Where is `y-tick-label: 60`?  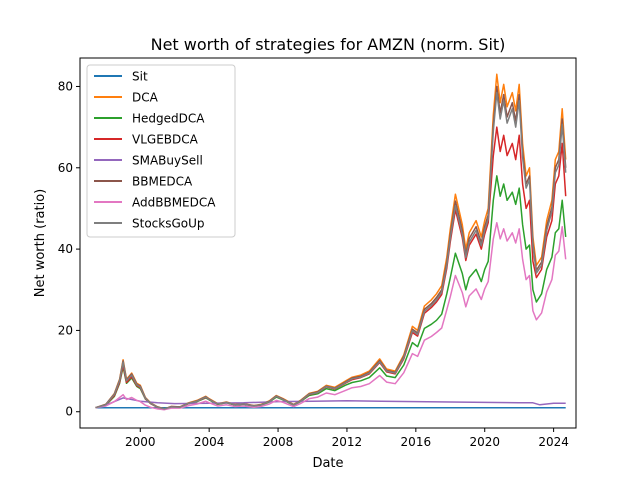
y-tick-label: 60 is located at coordinates (65, 168).